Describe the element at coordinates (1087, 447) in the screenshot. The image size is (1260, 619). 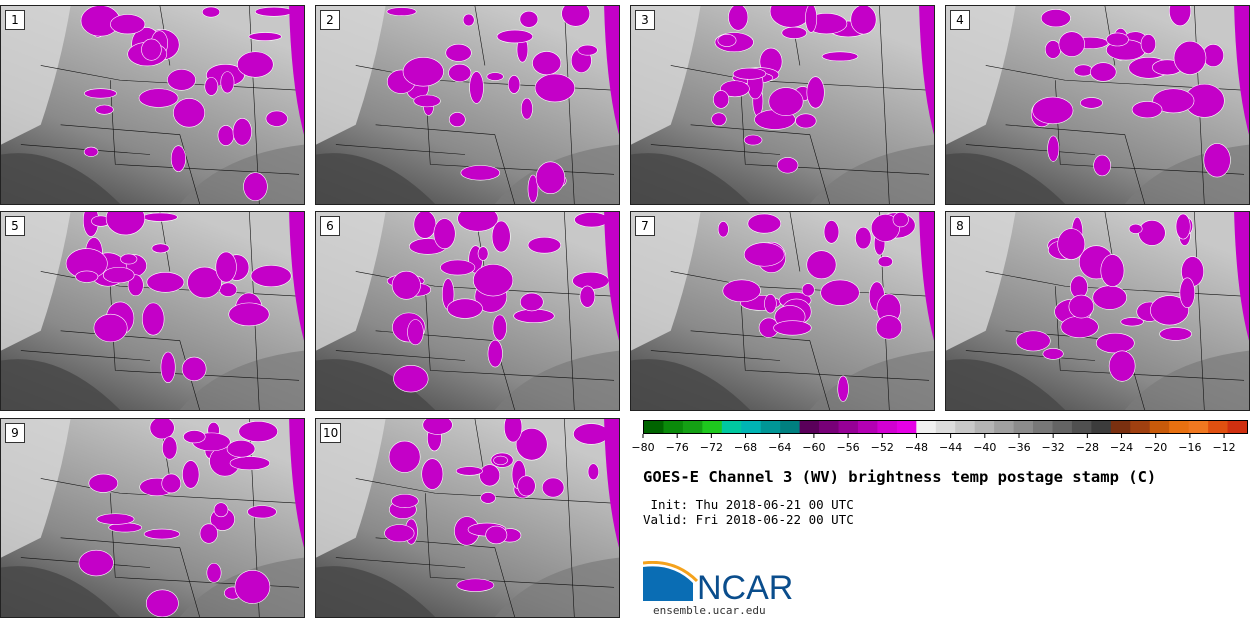
I see `tick-label: −28` at that location.